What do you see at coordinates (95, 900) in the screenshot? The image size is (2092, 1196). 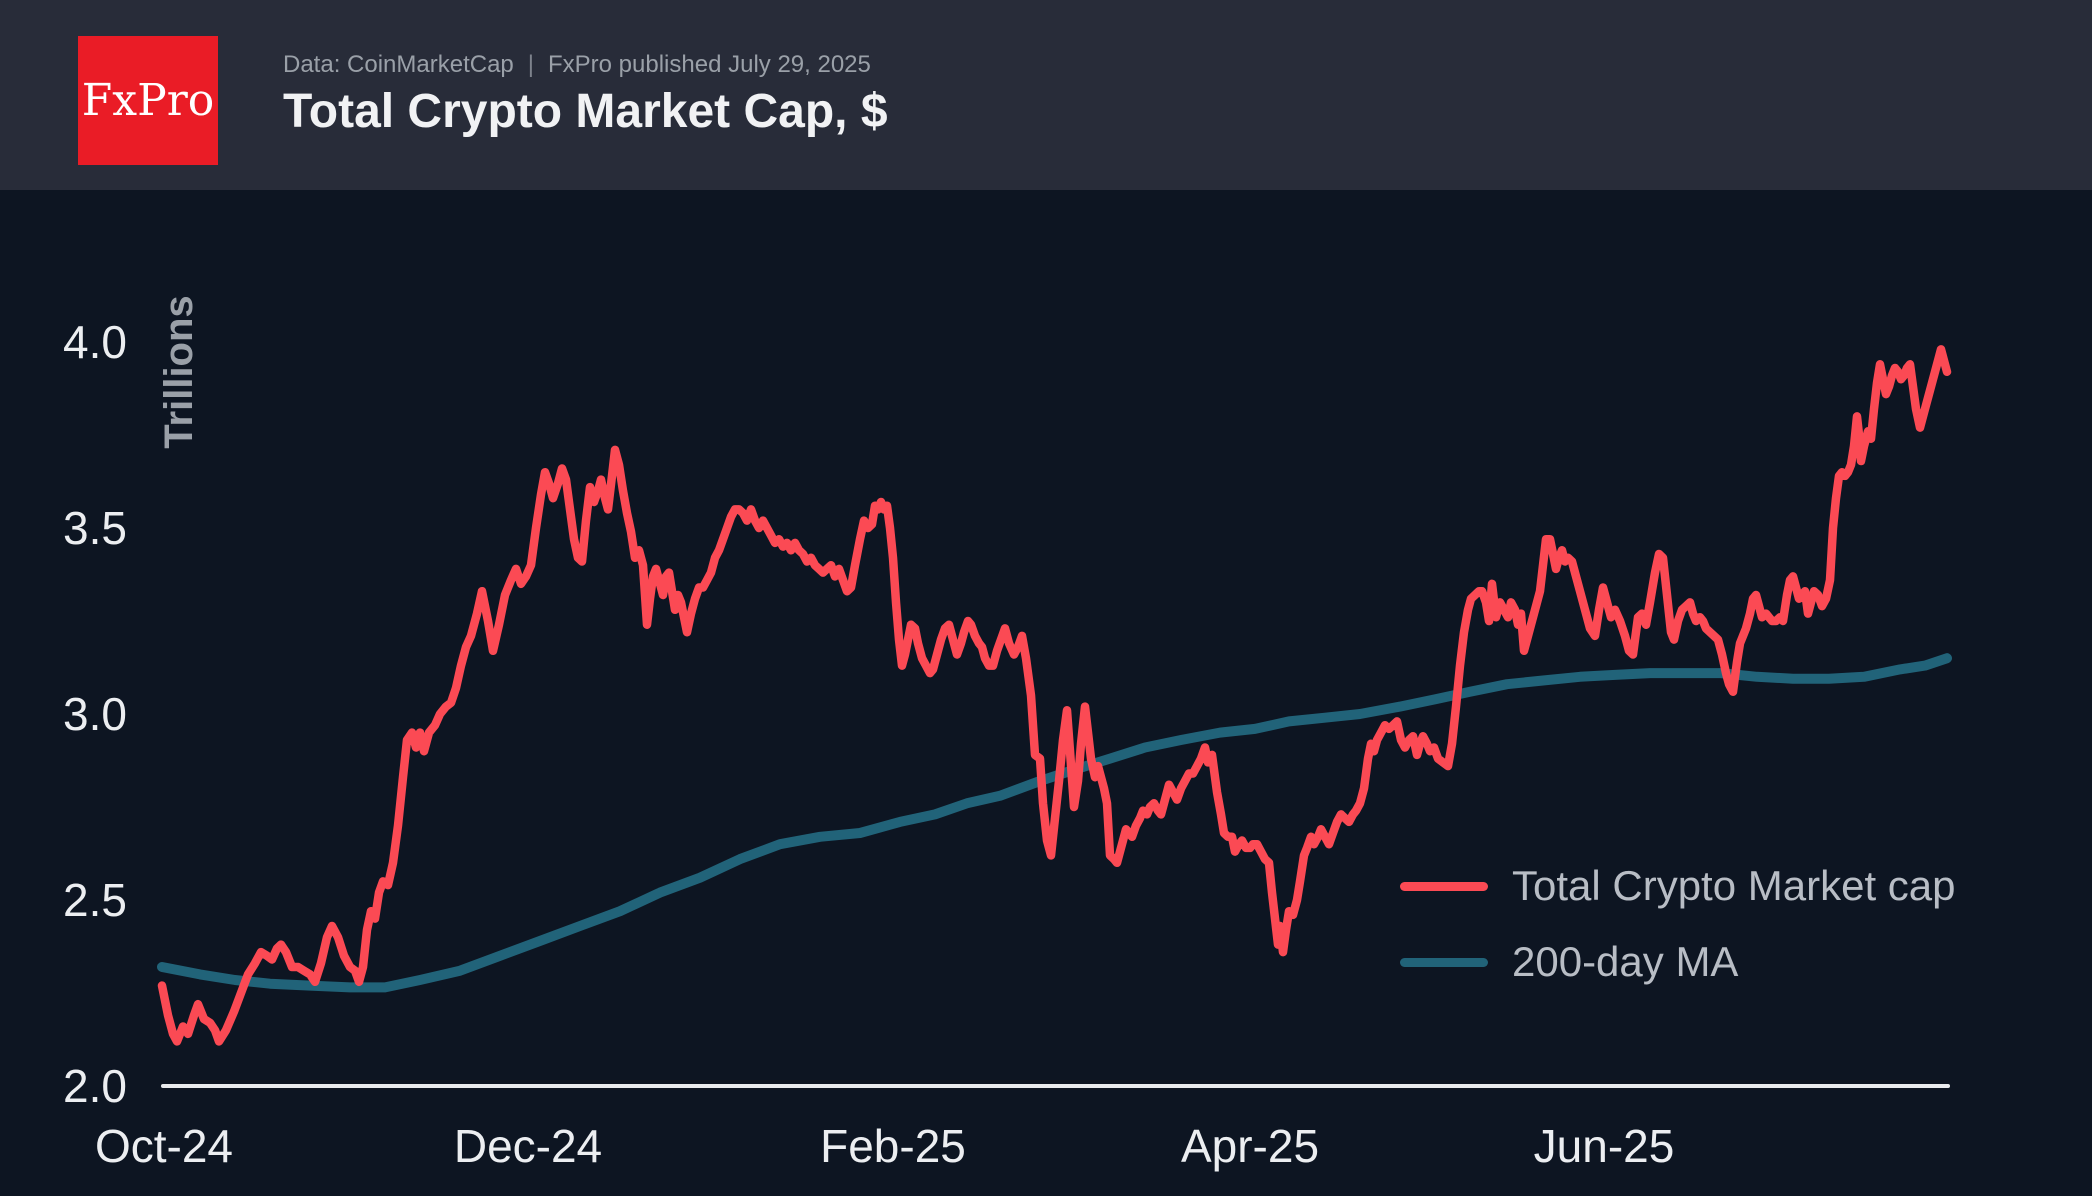 I see `y-tick-label: 2.5` at bounding box center [95, 900].